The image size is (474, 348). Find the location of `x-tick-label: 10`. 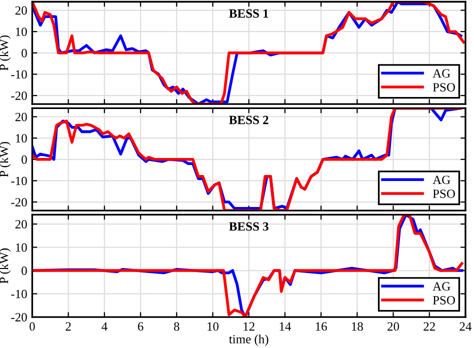

x-tick-label: 10 is located at coordinates (213, 326).